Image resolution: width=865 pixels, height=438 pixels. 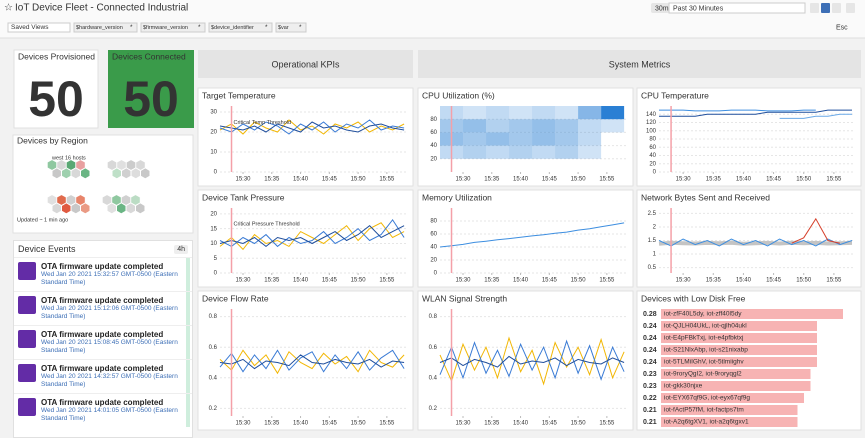 What do you see at coordinates (651, 131) in the screenshot?
I see `y-tick-label: 100` at bounding box center [651, 131].